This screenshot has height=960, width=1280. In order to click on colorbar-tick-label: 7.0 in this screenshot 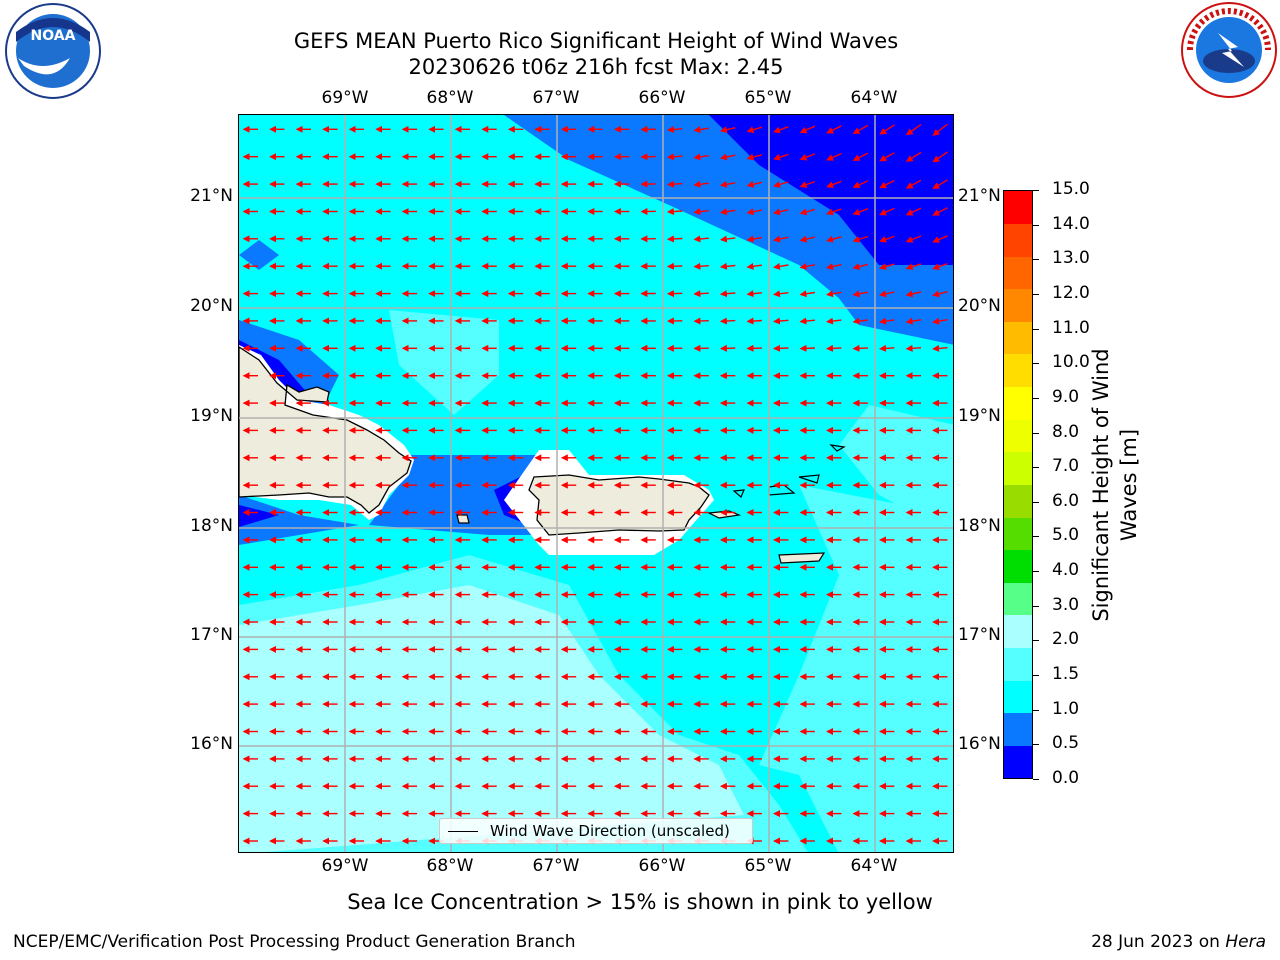, I will do `click(1066, 466)`.